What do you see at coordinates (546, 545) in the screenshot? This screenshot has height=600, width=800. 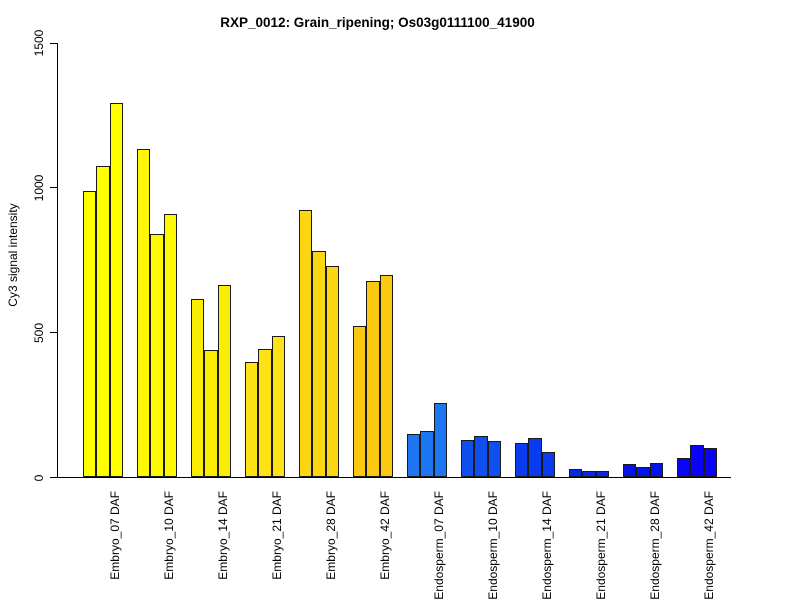 I see `x-tick-label: Endosperm_14 DAF` at bounding box center [546, 545].